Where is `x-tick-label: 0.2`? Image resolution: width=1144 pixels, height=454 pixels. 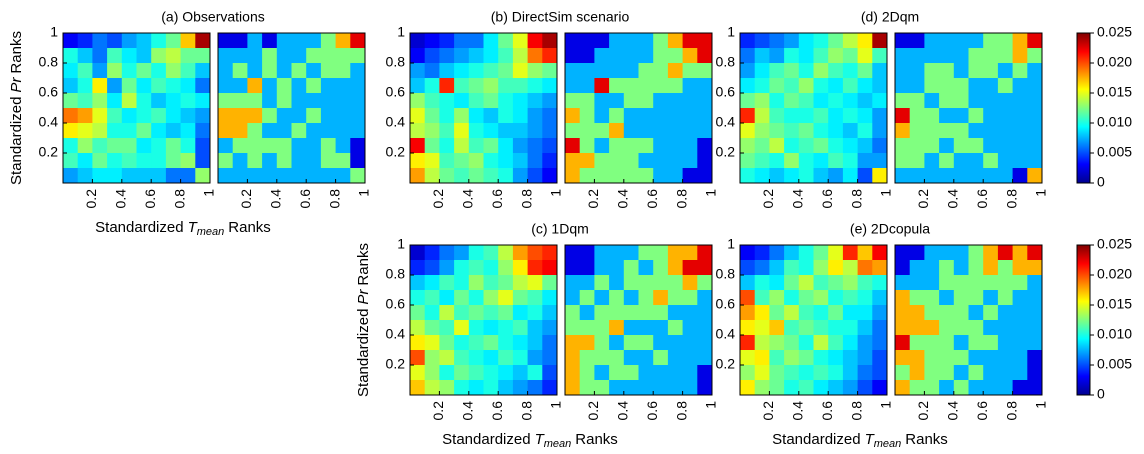 x-tick-label: 0.2 is located at coordinates (91, 199).